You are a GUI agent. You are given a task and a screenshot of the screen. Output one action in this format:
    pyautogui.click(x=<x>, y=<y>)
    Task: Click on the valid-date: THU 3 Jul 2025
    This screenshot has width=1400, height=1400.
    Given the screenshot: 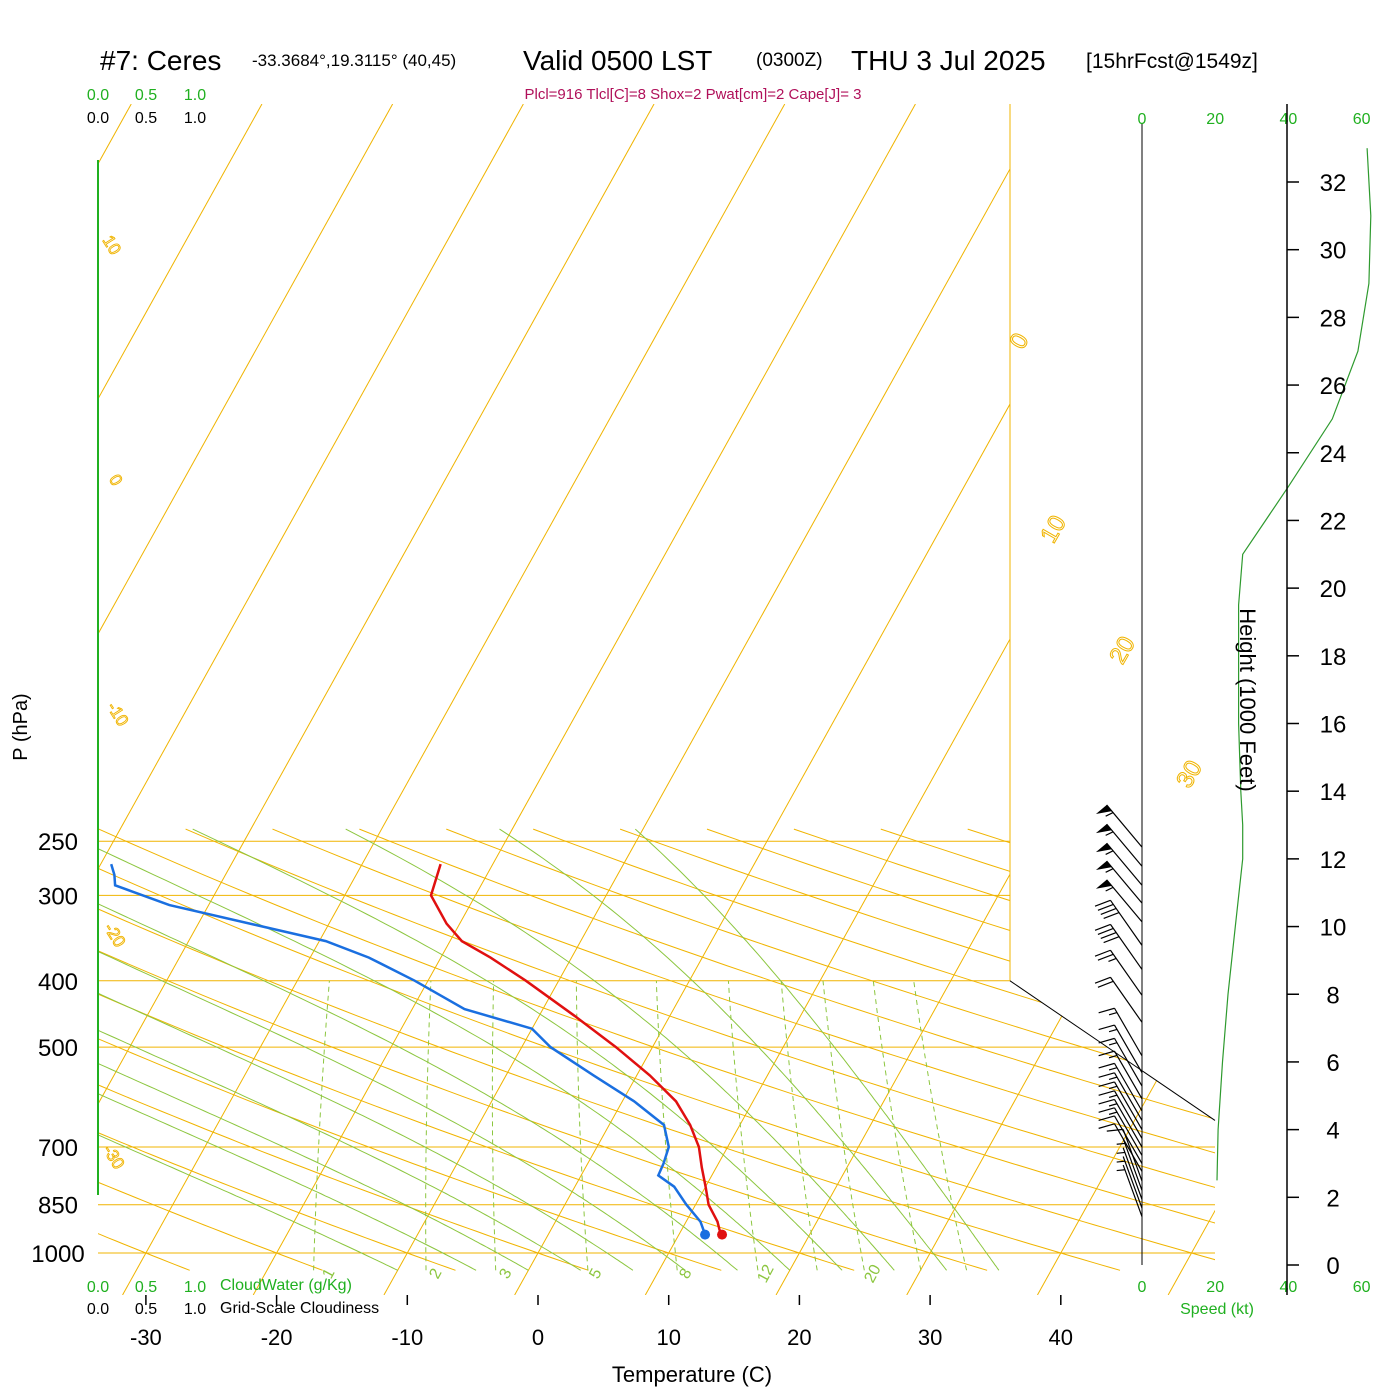 What is the action you would take?
    pyautogui.click(x=948, y=60)
    